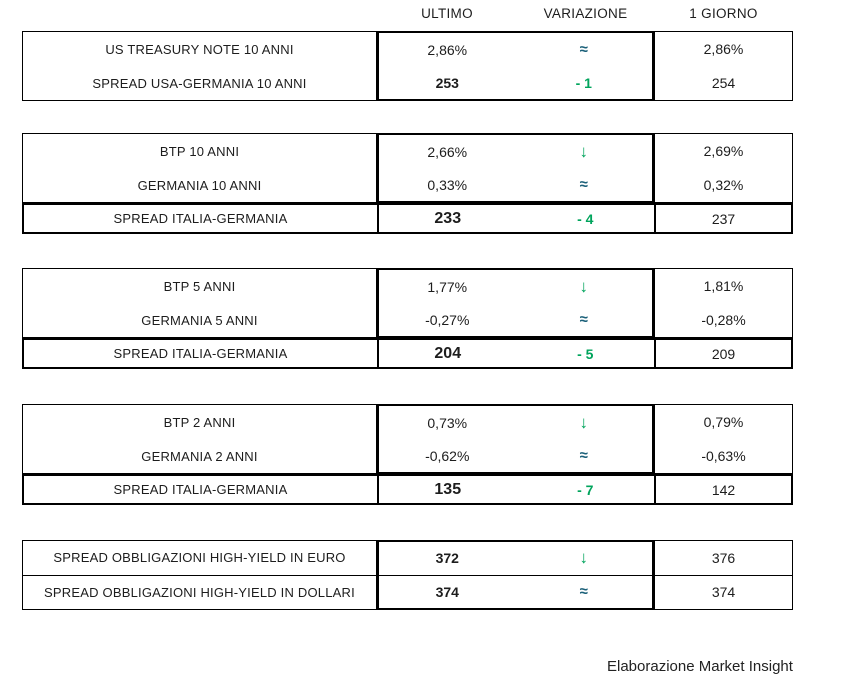 Image resolution: width=855 pixels, height=689 pixels. What do you see at coordinates (723, 66) in the screenshot?
I see `giorno-column: 2,86% 254` at bounding box center [723, 66].